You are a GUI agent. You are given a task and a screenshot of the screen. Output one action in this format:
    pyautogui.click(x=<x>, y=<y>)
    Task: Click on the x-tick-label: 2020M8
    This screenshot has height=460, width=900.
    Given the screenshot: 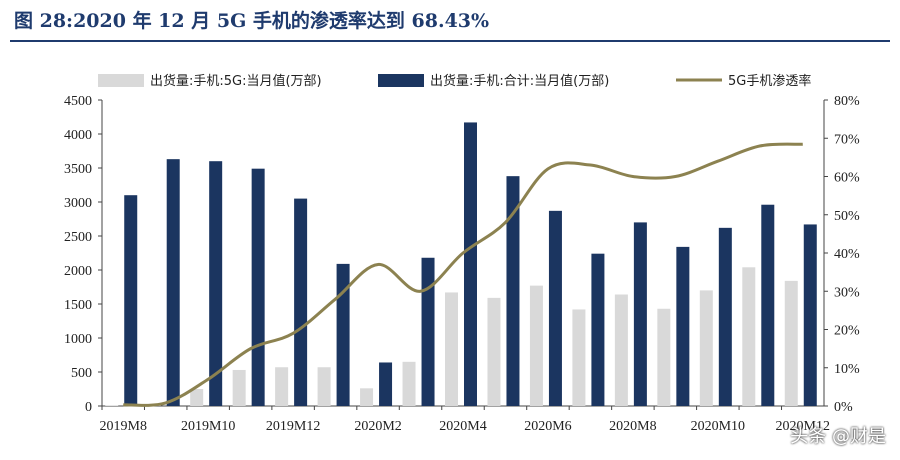 What is the action you would take?
    pyautogui.click(x=632, y=426)
    